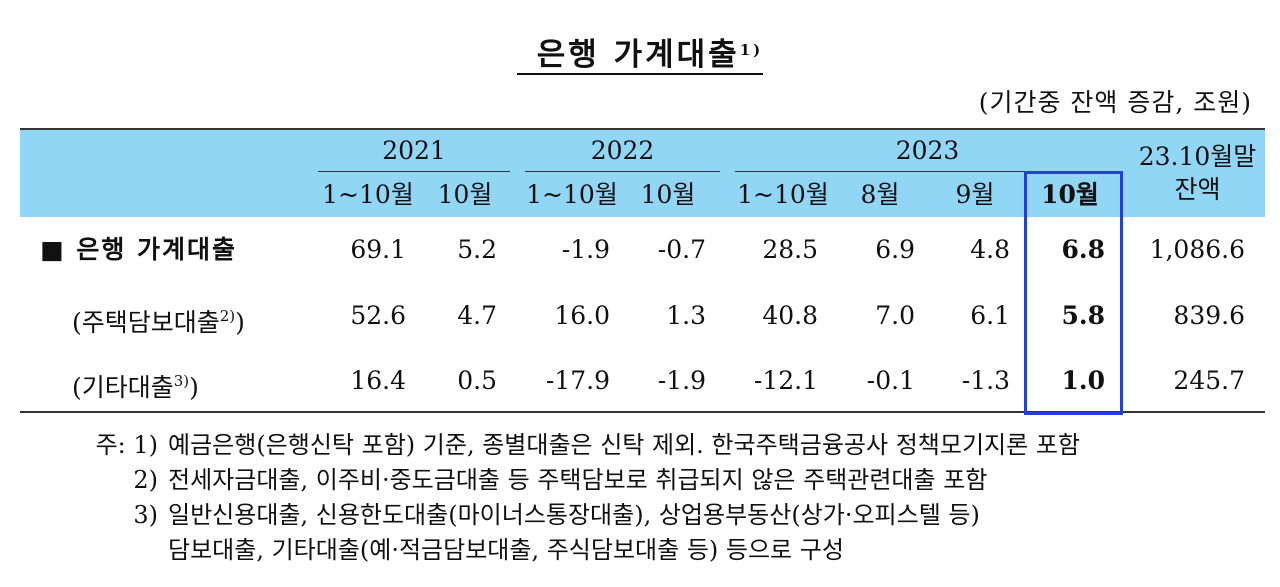 This screenshot has width=1280, height=587. Describe the element at coordinates (622, 150) in the screenshot. I see `year-header: 2022` at that location.